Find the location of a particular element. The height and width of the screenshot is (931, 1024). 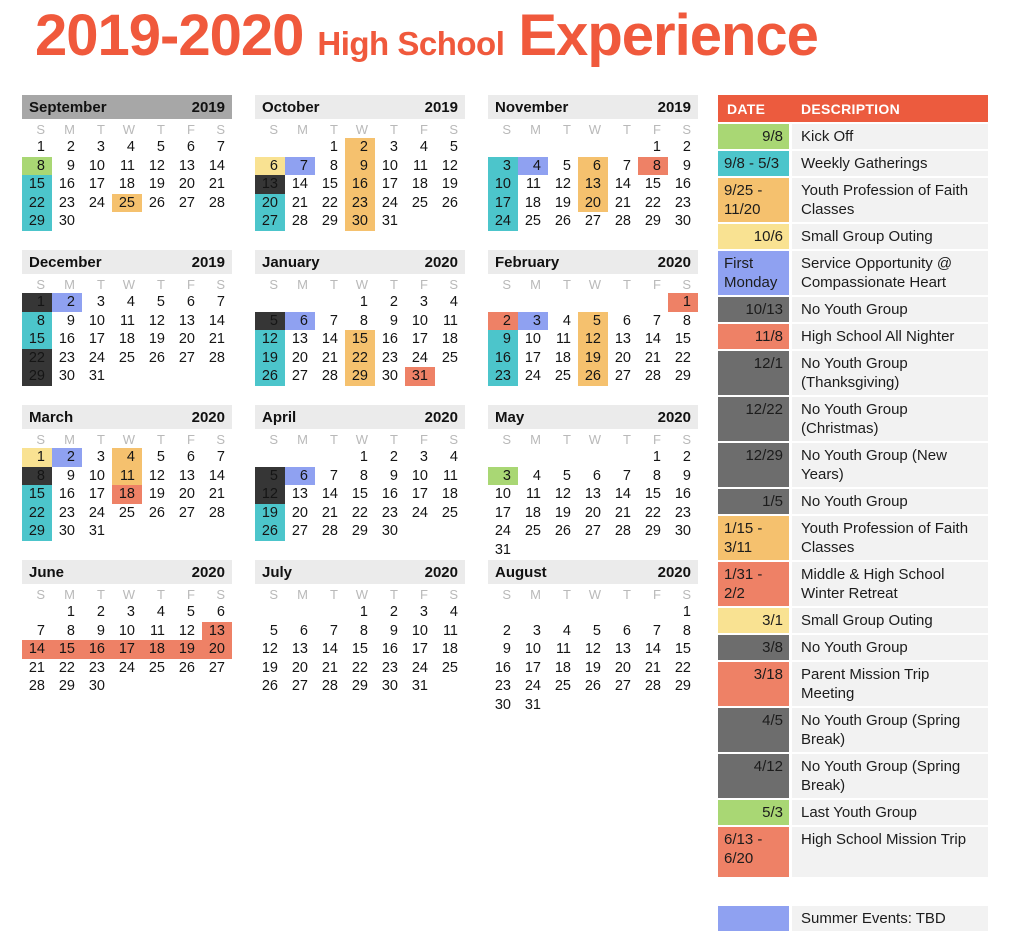

legend-row: 12/22 No Youth Group (Christmas) is located at coordinates (853, 419).